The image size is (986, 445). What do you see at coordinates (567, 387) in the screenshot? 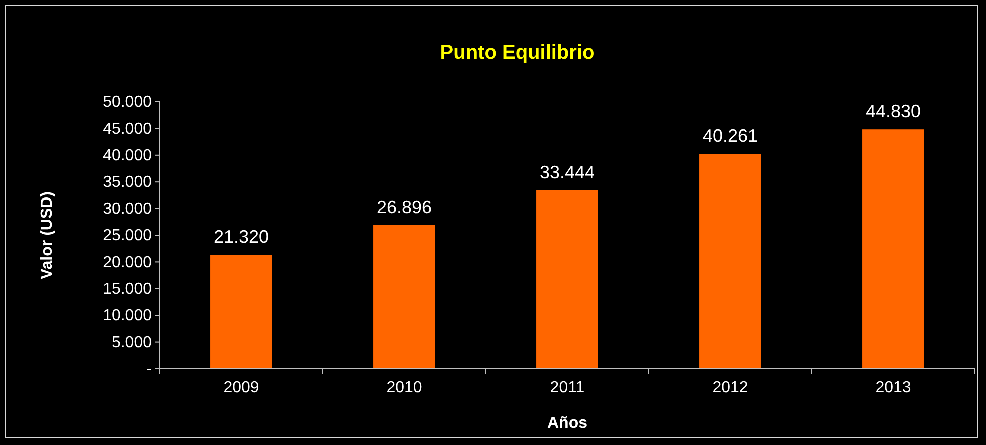
I see `x-tick-label: 2011` at bounding box center [567, 387].